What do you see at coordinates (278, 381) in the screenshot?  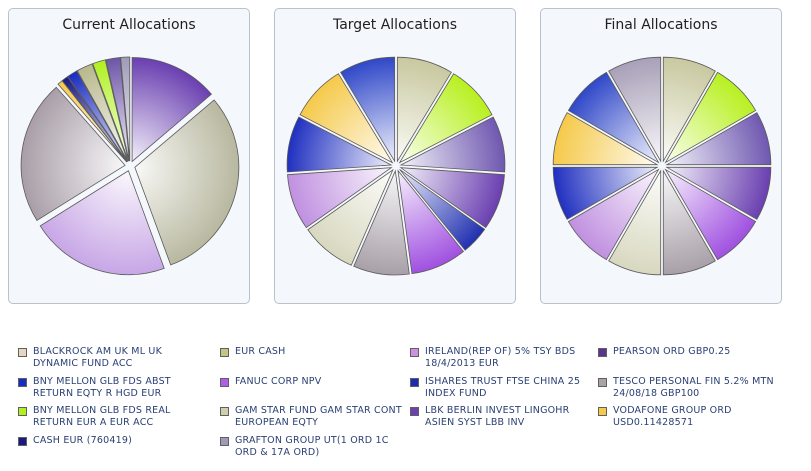 I see `legend-label: FANUC CORP NPV` at bounding box center [278, 381].